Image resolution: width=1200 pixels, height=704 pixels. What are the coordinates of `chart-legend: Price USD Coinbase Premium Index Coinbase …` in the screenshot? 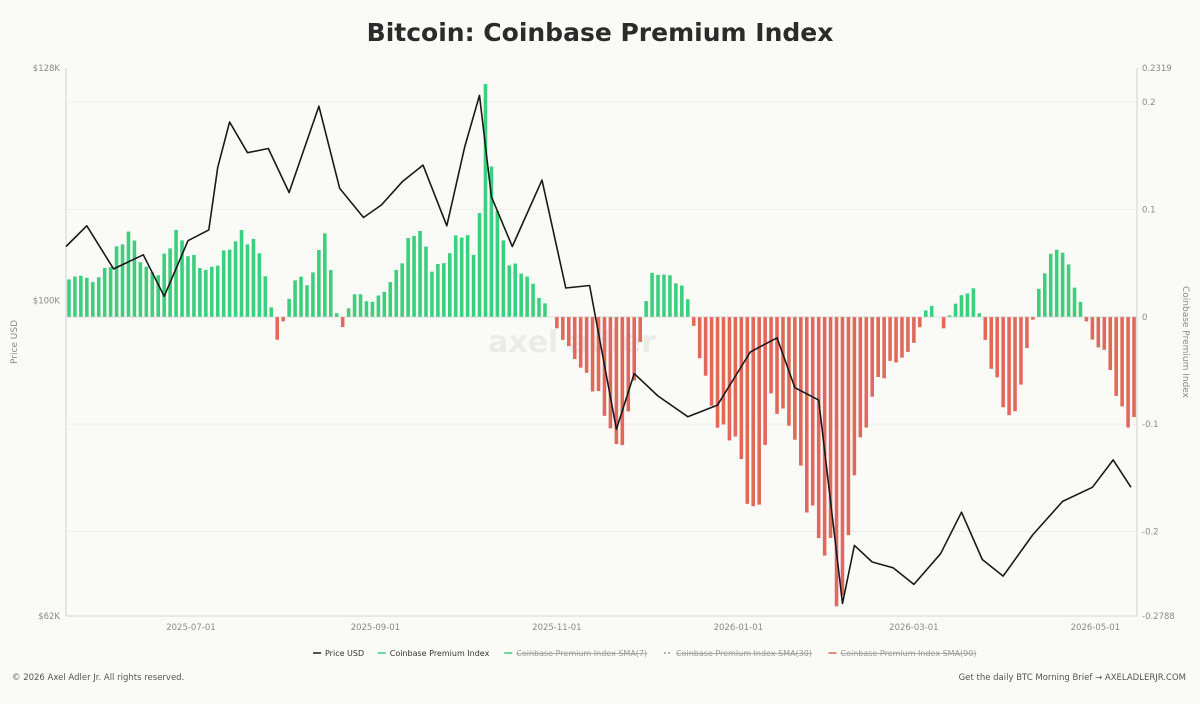 It's located at (644, 653).